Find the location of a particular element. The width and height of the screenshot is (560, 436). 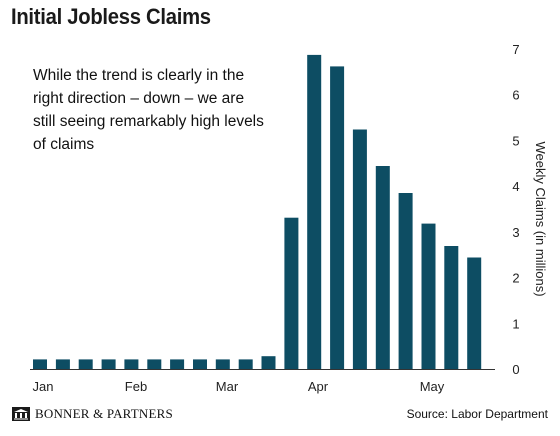

source-note: Source: Labor Department is located at coordinates (477, 414).